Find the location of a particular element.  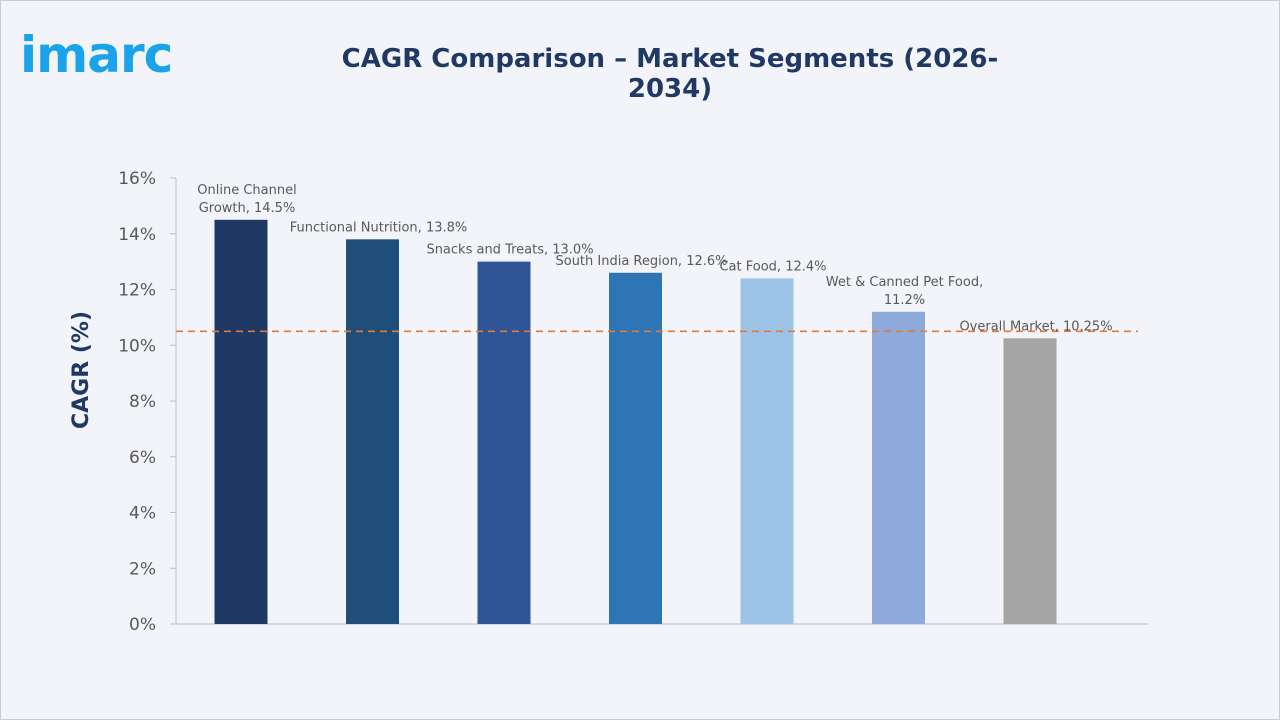

y-tick-label: 16% is located at coordinates (137, 179).